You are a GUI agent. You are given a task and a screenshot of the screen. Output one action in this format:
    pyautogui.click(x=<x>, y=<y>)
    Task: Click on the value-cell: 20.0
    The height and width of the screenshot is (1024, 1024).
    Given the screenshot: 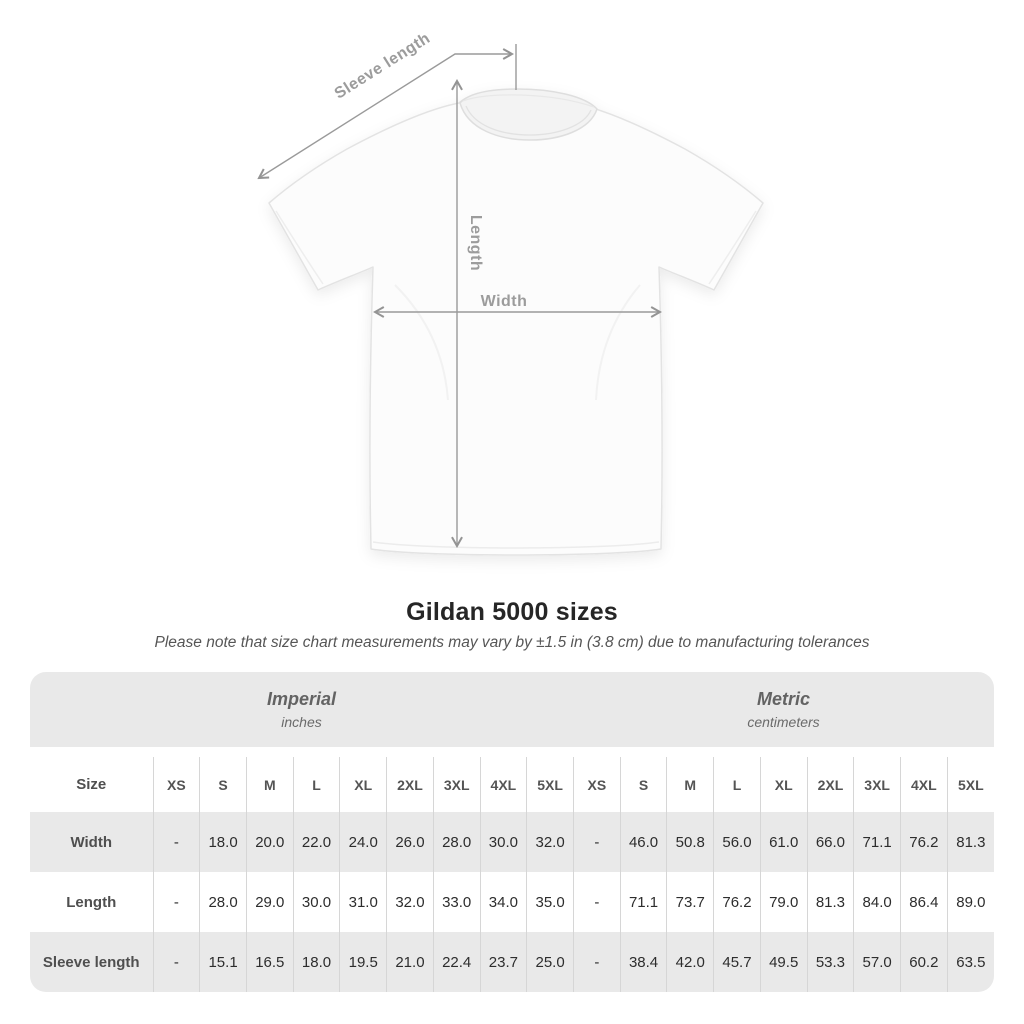 What is the action you would take?
    pyautogui.click(x=269, y=842)
    